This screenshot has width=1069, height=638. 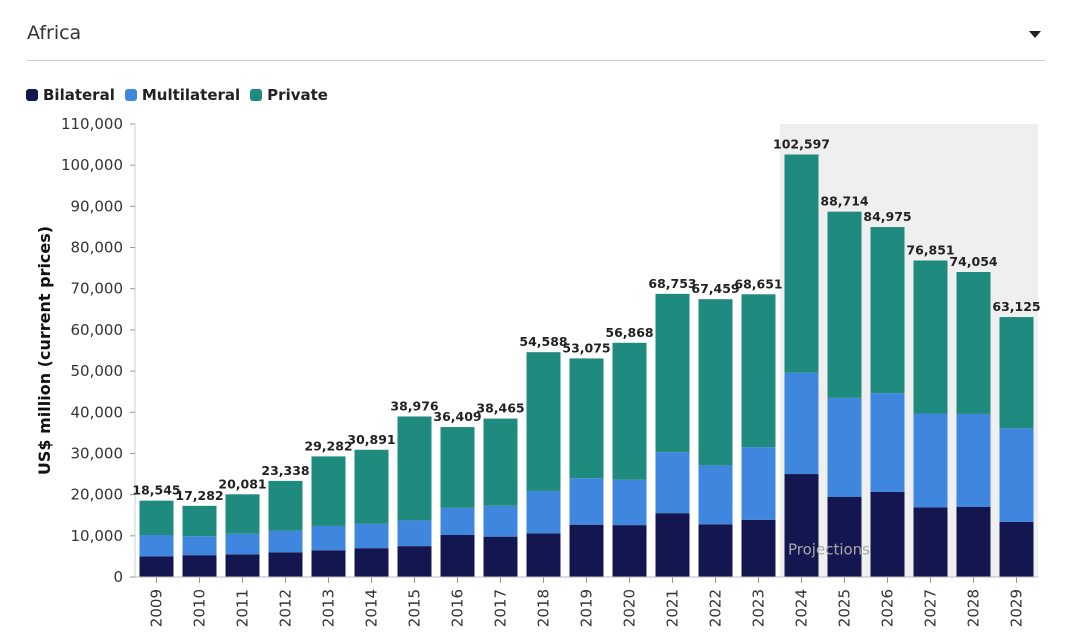 I want to click on x-tick-label: 2018, so click(x=544, y=608).